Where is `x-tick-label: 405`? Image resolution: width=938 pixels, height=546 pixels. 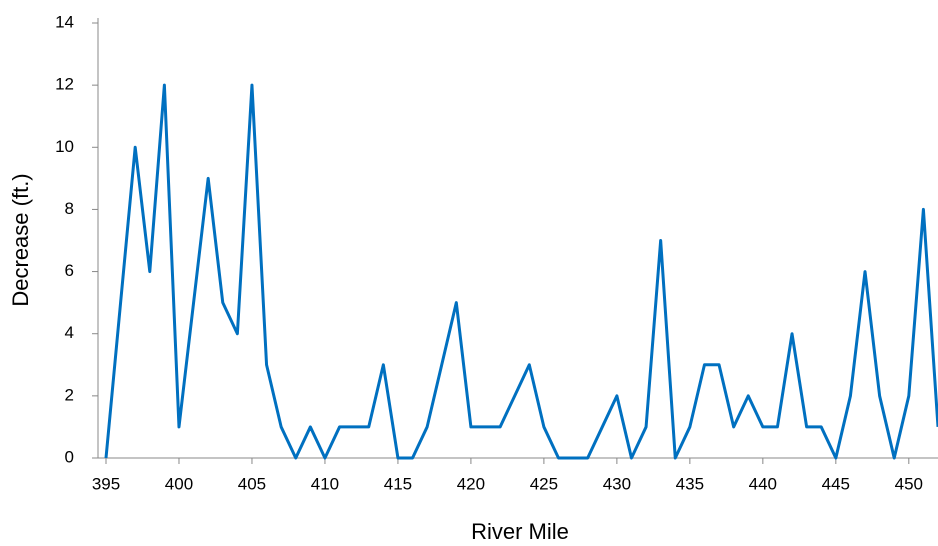
x-tick-label: 405 is located at coordinates (252, 483).